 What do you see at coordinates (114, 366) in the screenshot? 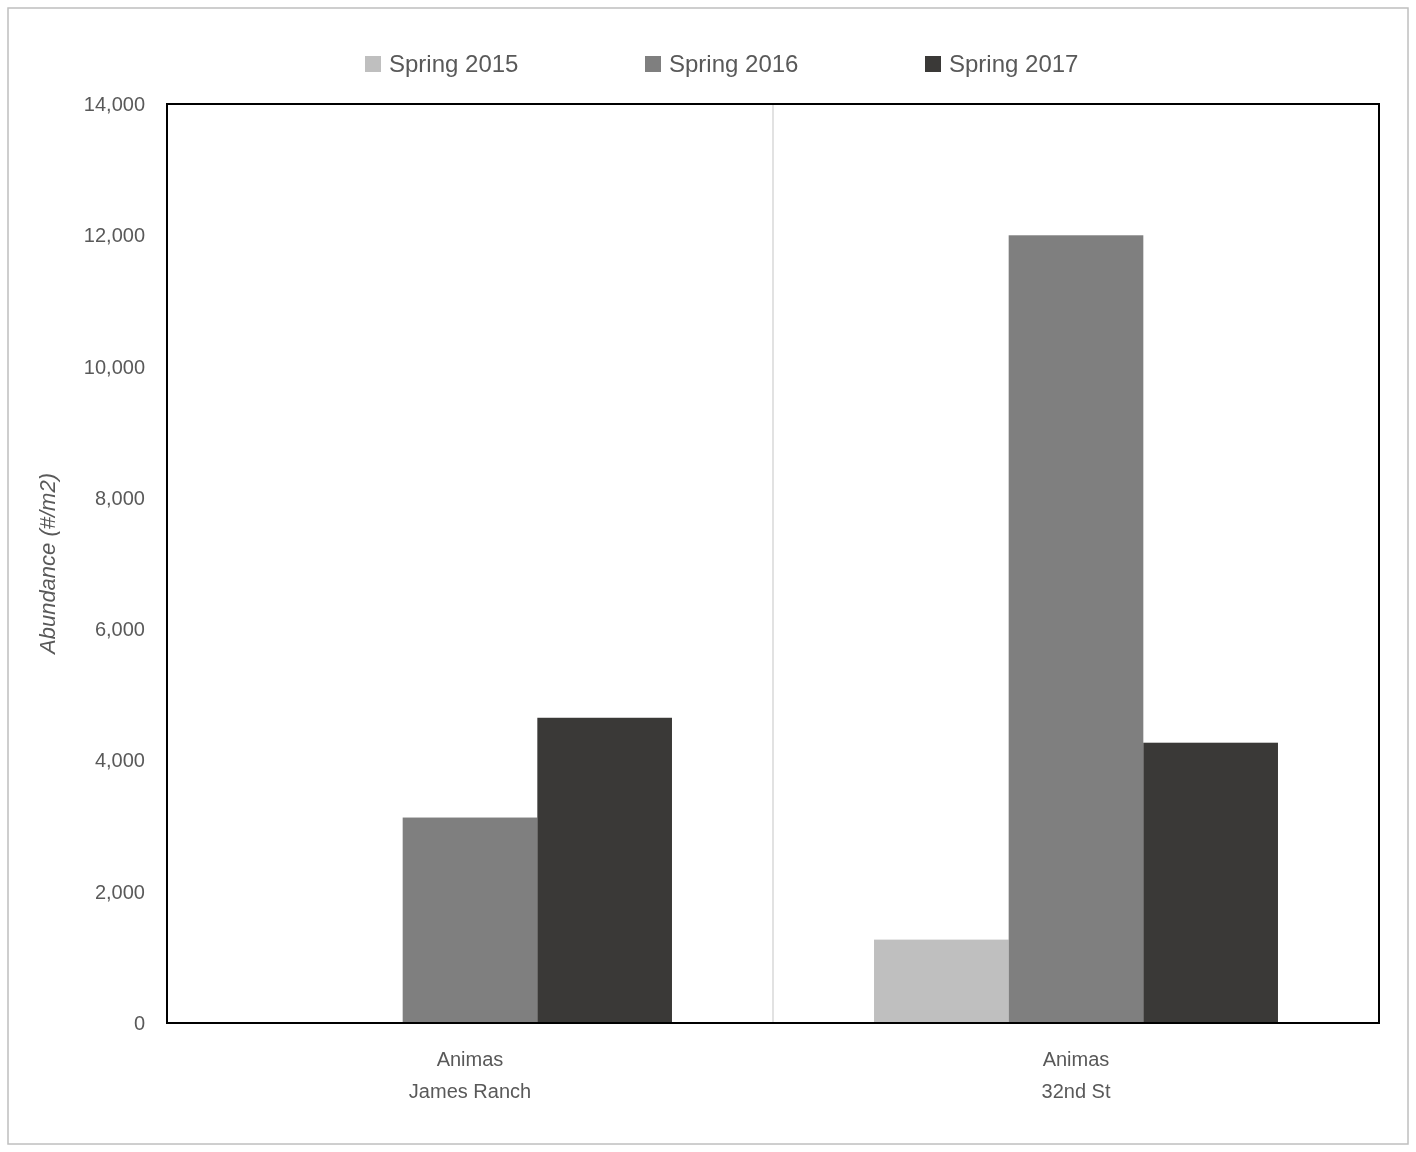
I see `y-tick-label: 10,000` at bounding box center [114, 366].